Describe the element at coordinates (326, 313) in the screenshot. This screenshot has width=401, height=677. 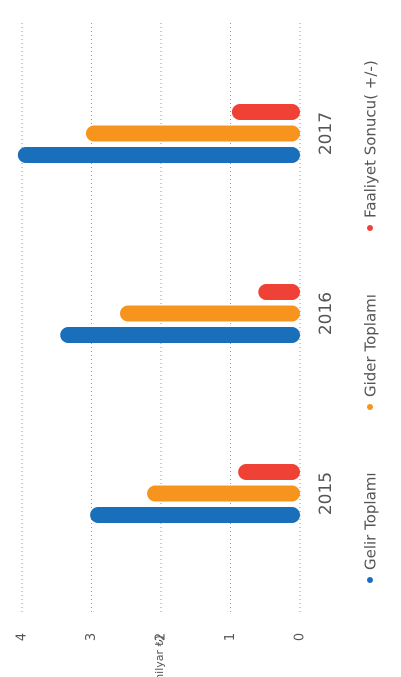
I see `x-tick-label: 2016` at that location.